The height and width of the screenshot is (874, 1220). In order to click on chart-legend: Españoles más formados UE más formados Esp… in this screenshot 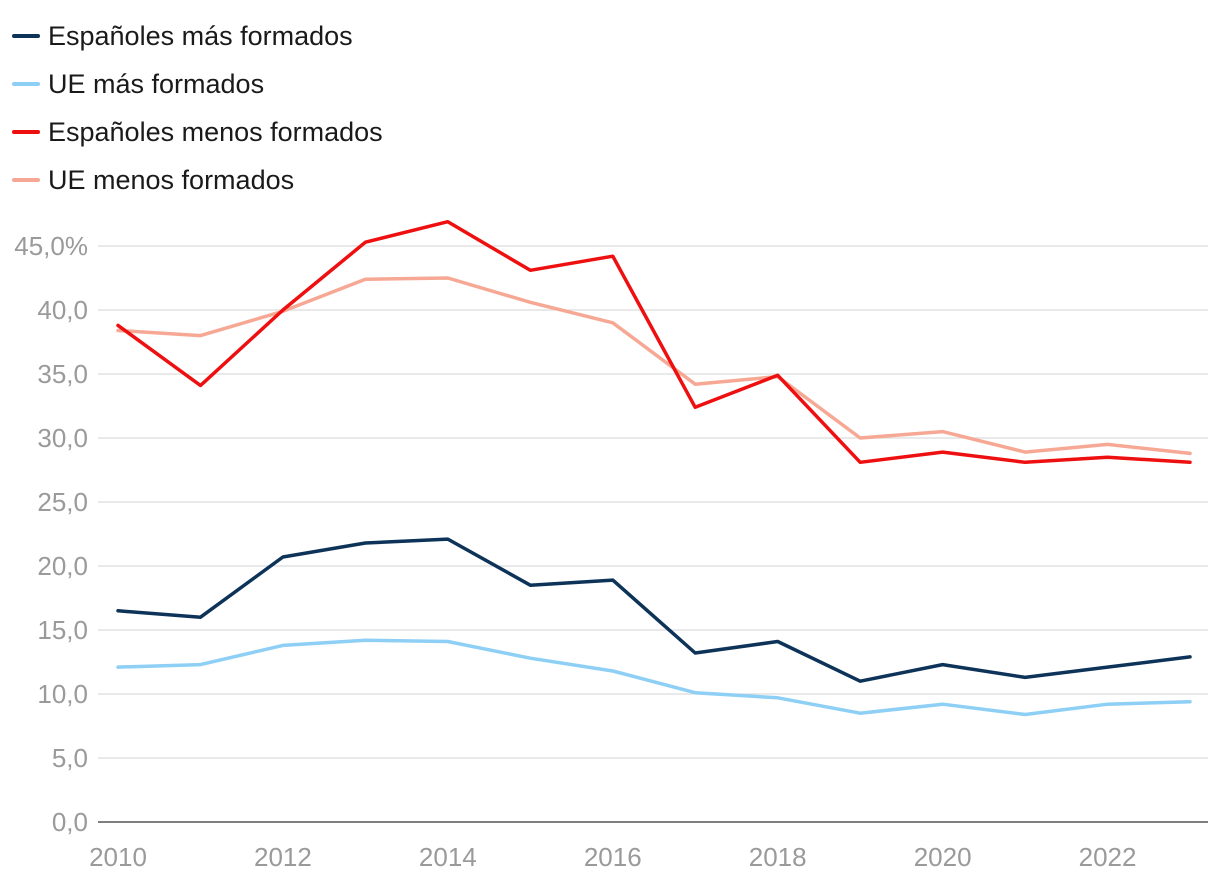, I will do `click(197, 108)`.